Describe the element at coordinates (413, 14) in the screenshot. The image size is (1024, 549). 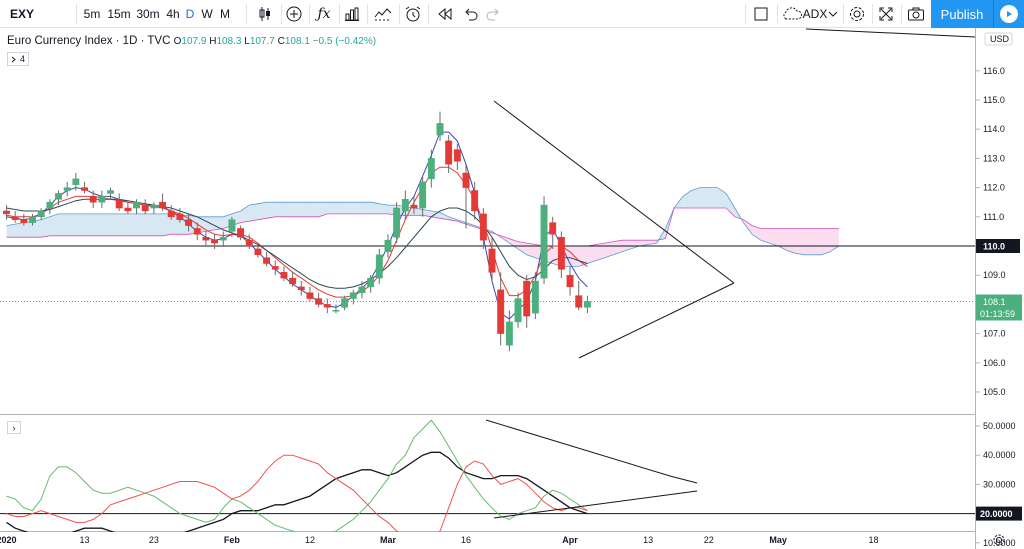
I see `alert-icon` at that location.